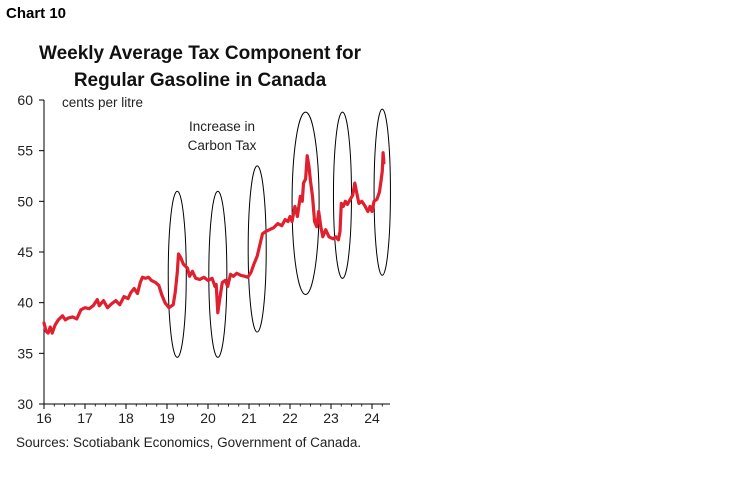 This screenshot has height=482, width=749. Describe the element at coordinates (25, 201) in the screenshot. I see `y-tick-label: 50` at that location.